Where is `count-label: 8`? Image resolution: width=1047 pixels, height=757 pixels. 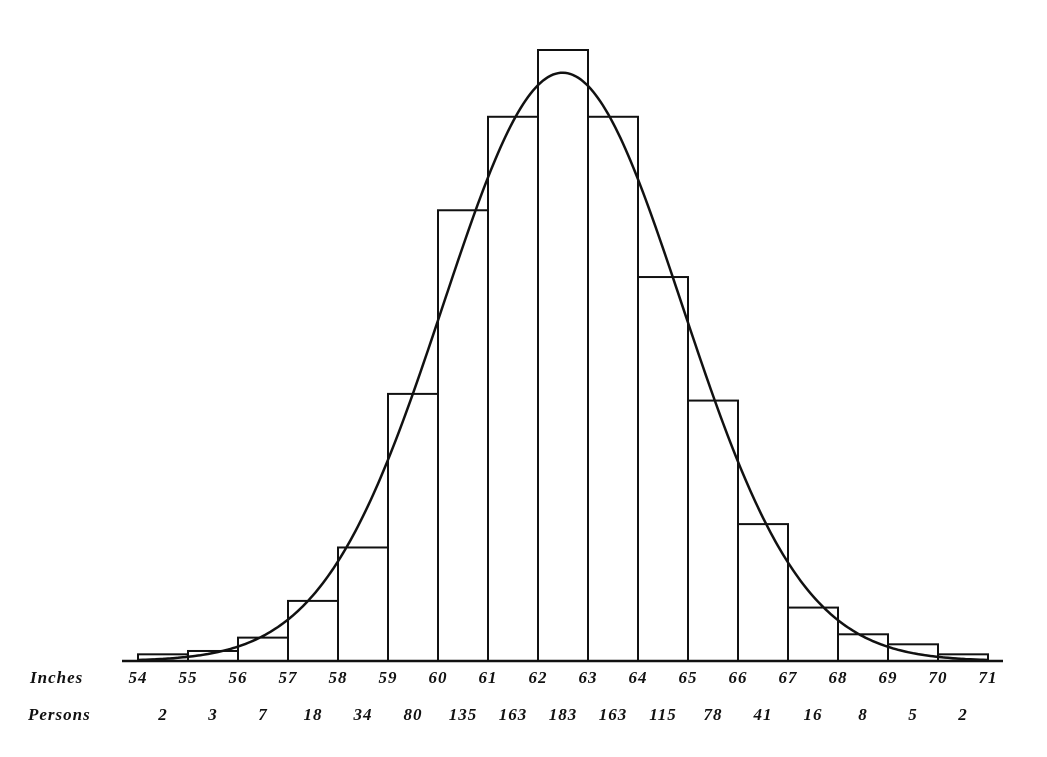 count-label: 8 is located at coordinates (863, 714).